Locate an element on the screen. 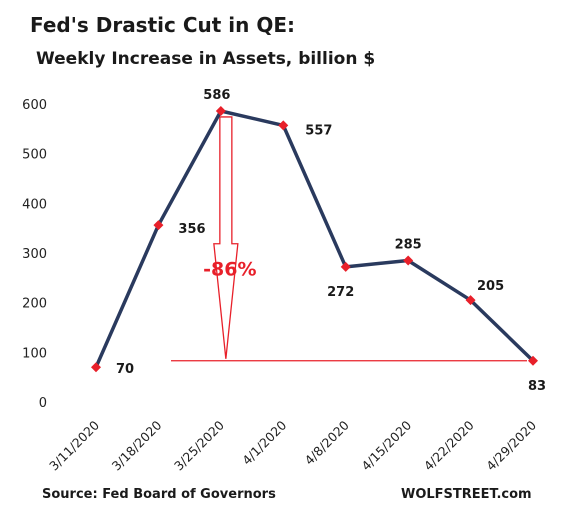 This screenshot has height=512, width=562. y-tick-label: 500 is located at coordinates (34, 155).